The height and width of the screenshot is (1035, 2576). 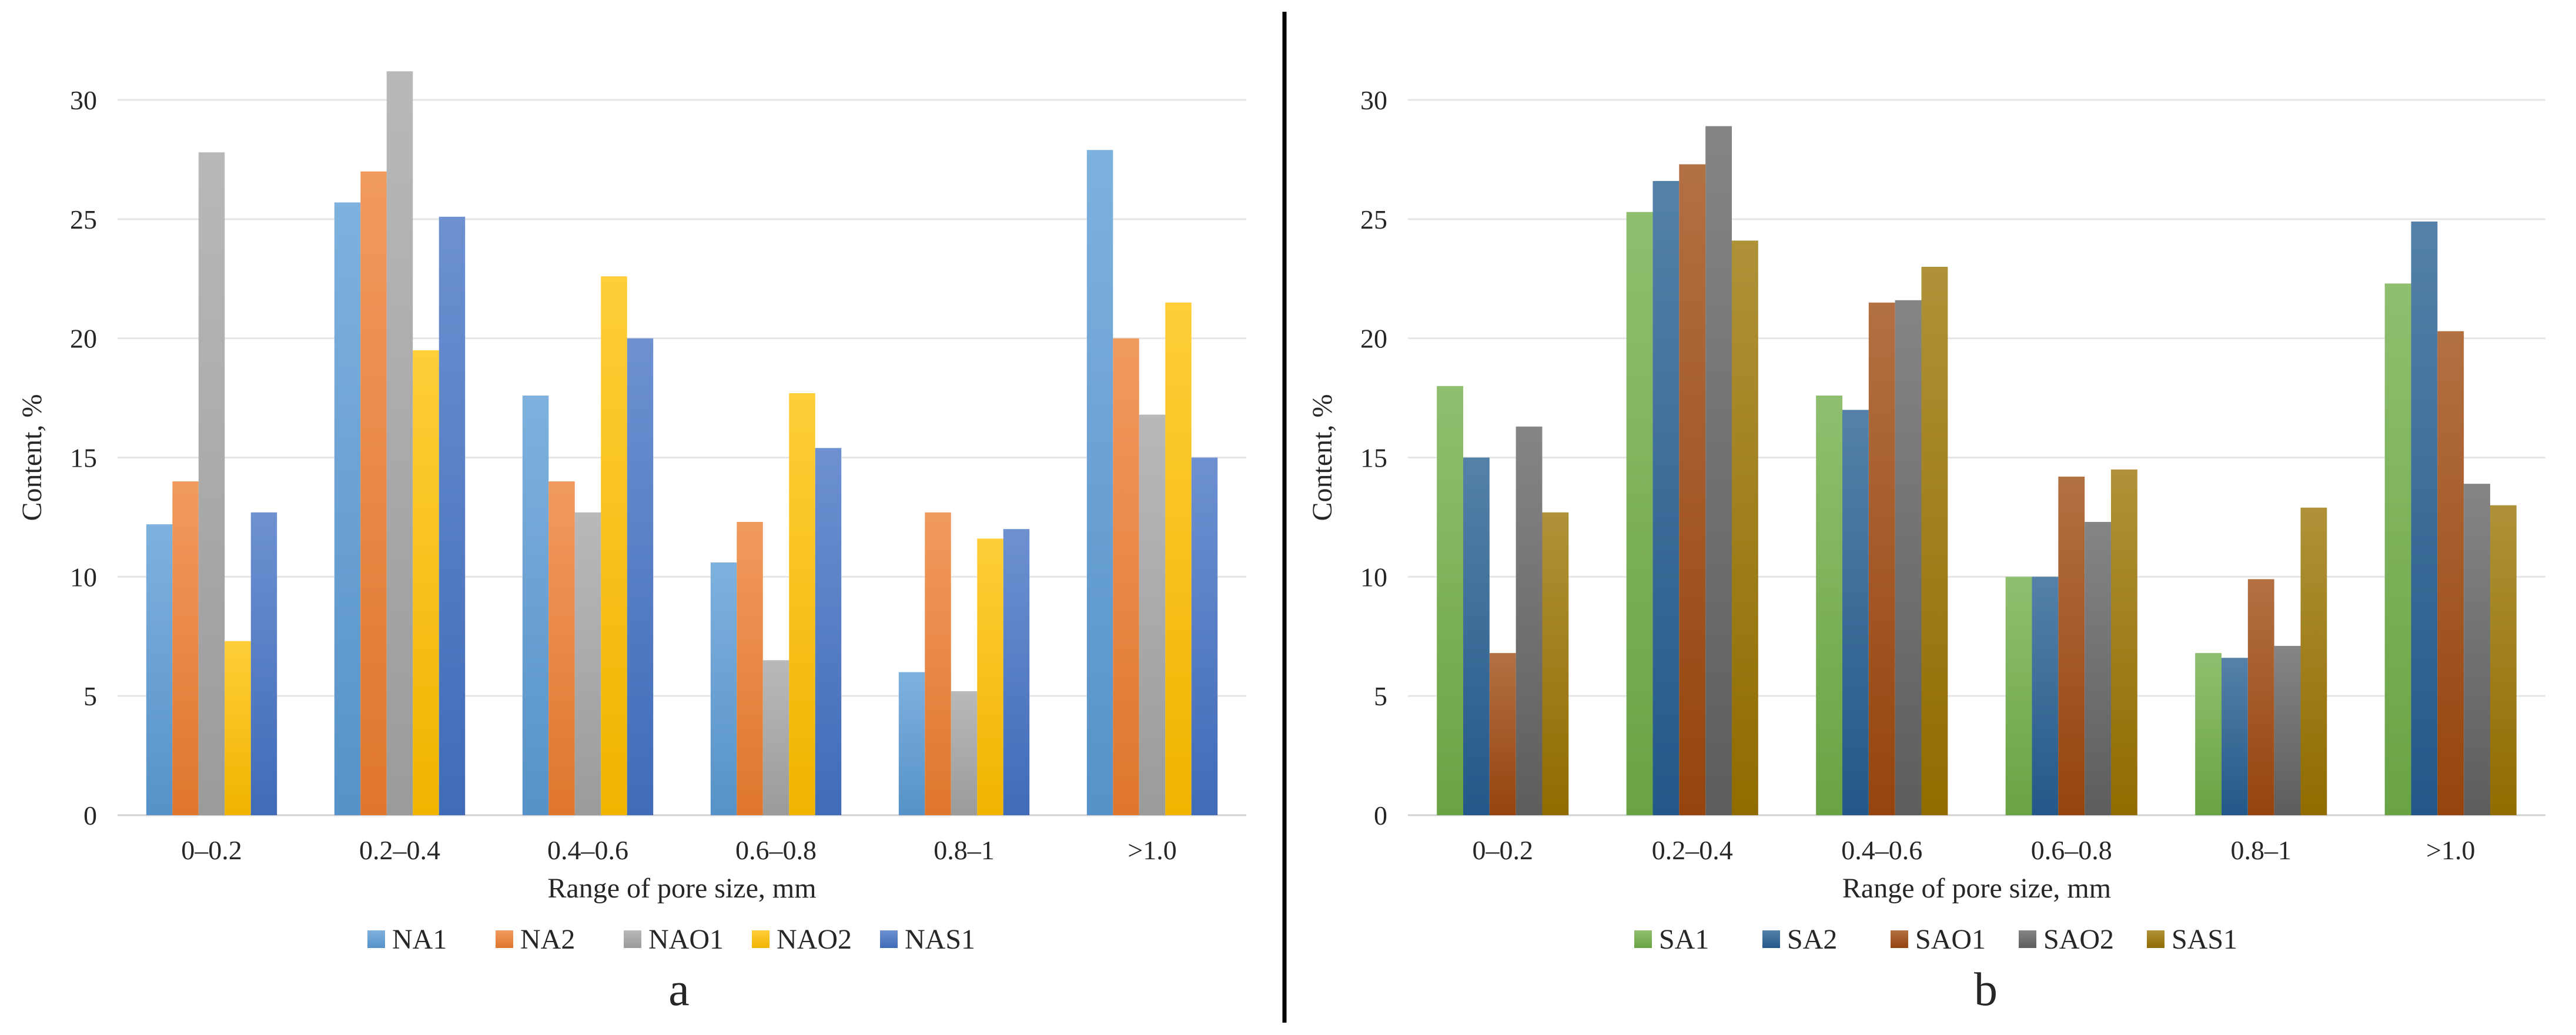 I want to click on x-tick-label: >1.0, so click(x=2450, y=850).